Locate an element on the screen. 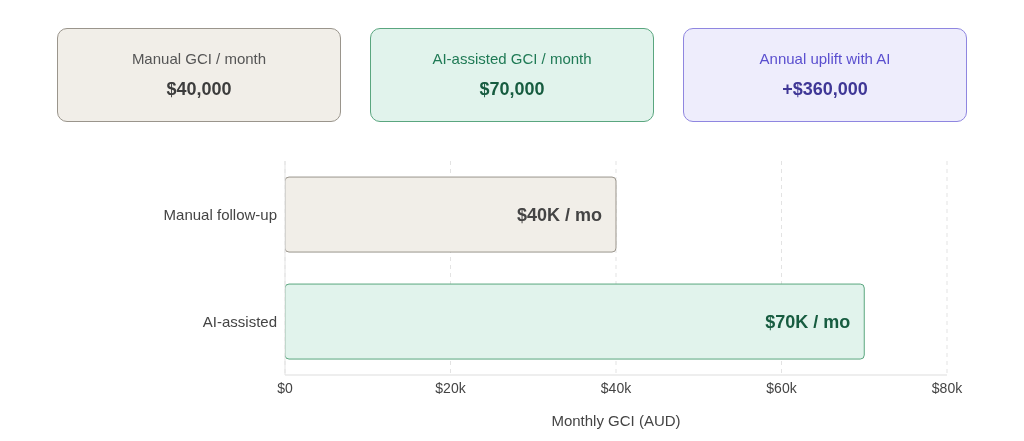  x-tick-label: $40k is located at coordinates (616, 387).